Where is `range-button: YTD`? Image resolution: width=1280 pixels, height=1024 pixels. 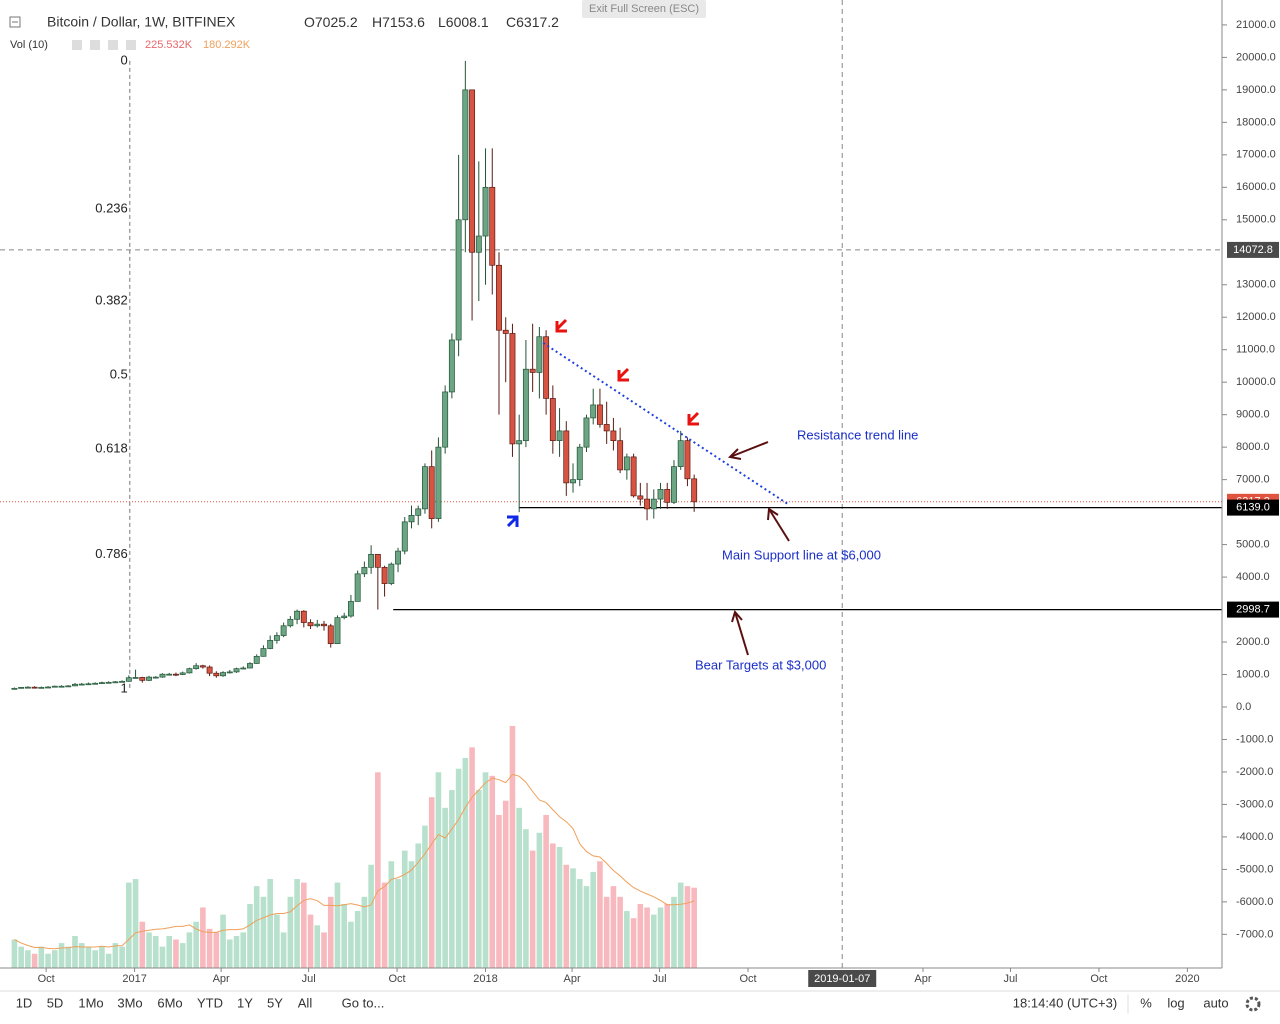
range-button: YTD is located at coordinates (210, 1002).